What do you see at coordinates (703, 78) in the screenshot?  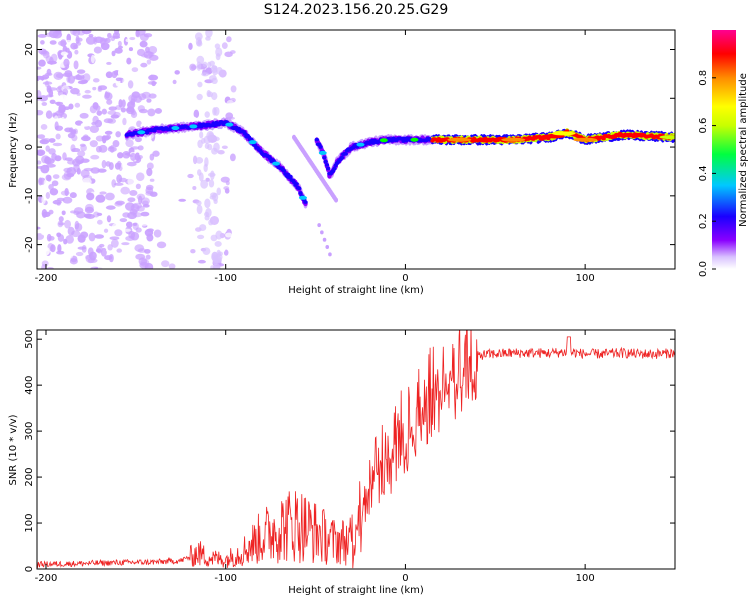 I see `colorbar-tick-label: 0.8` at bounding box center [703, 78].